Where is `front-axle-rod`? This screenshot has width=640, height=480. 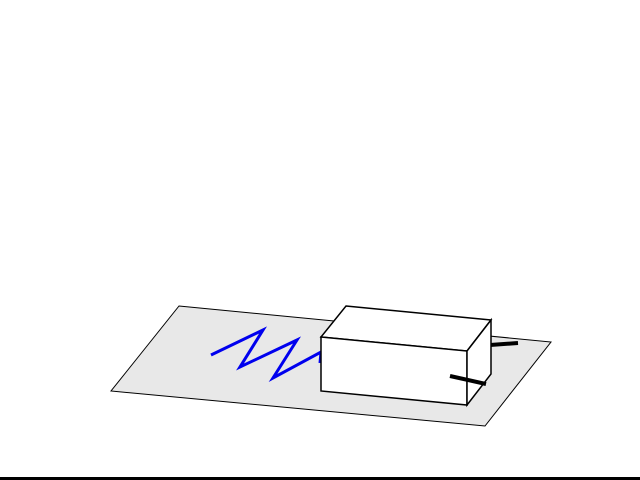 front-axle-rod is located at coordinates (468, 380).